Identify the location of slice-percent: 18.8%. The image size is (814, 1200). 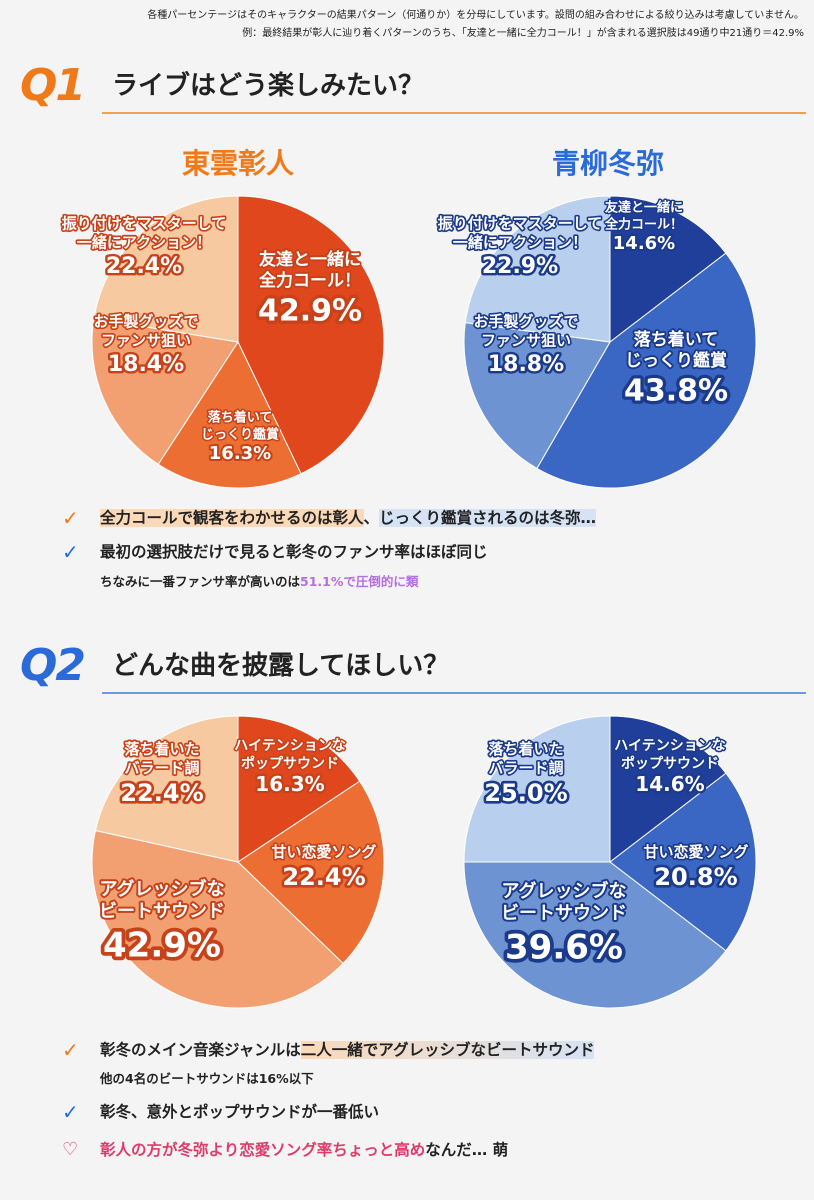
(526, 364).